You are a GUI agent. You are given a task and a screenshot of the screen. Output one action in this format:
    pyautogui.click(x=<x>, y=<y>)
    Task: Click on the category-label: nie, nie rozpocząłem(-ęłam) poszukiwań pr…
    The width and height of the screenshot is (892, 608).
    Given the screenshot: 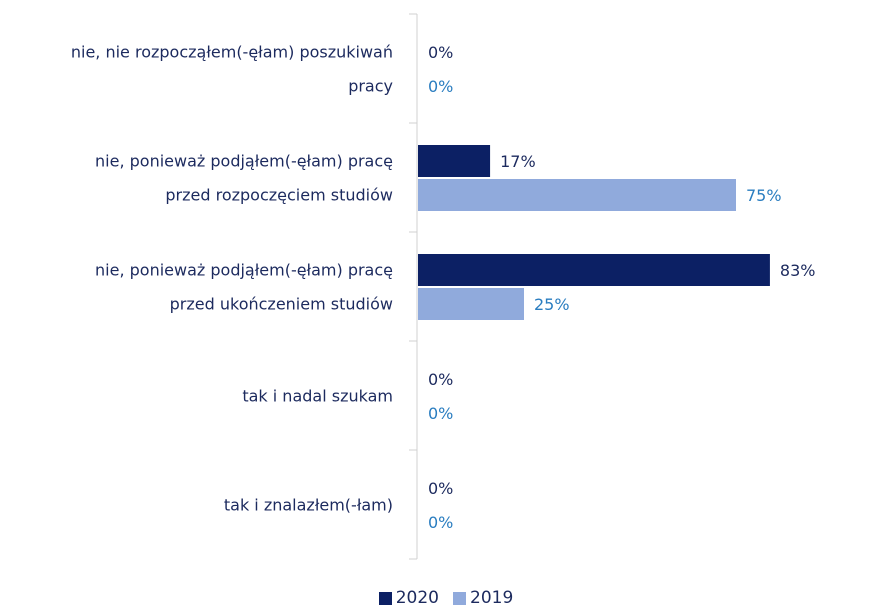 What is the action you would take?
    pyautogui.click(x=232, y=69)
    